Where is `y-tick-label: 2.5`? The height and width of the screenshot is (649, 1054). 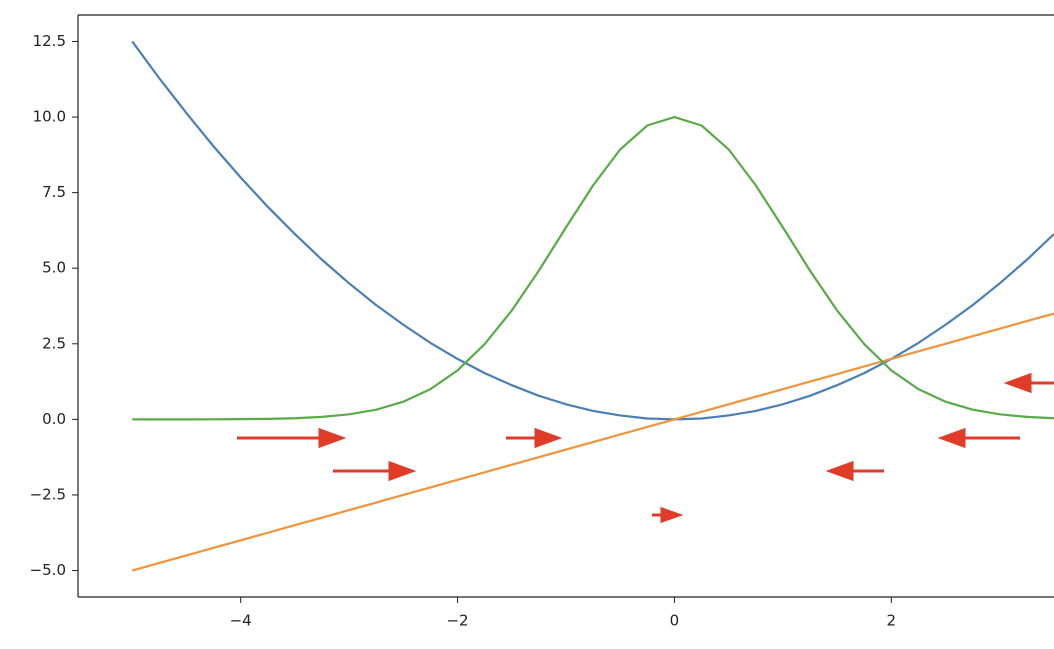
y-tick-label: 2.5 is located at coordinates (54, 343).